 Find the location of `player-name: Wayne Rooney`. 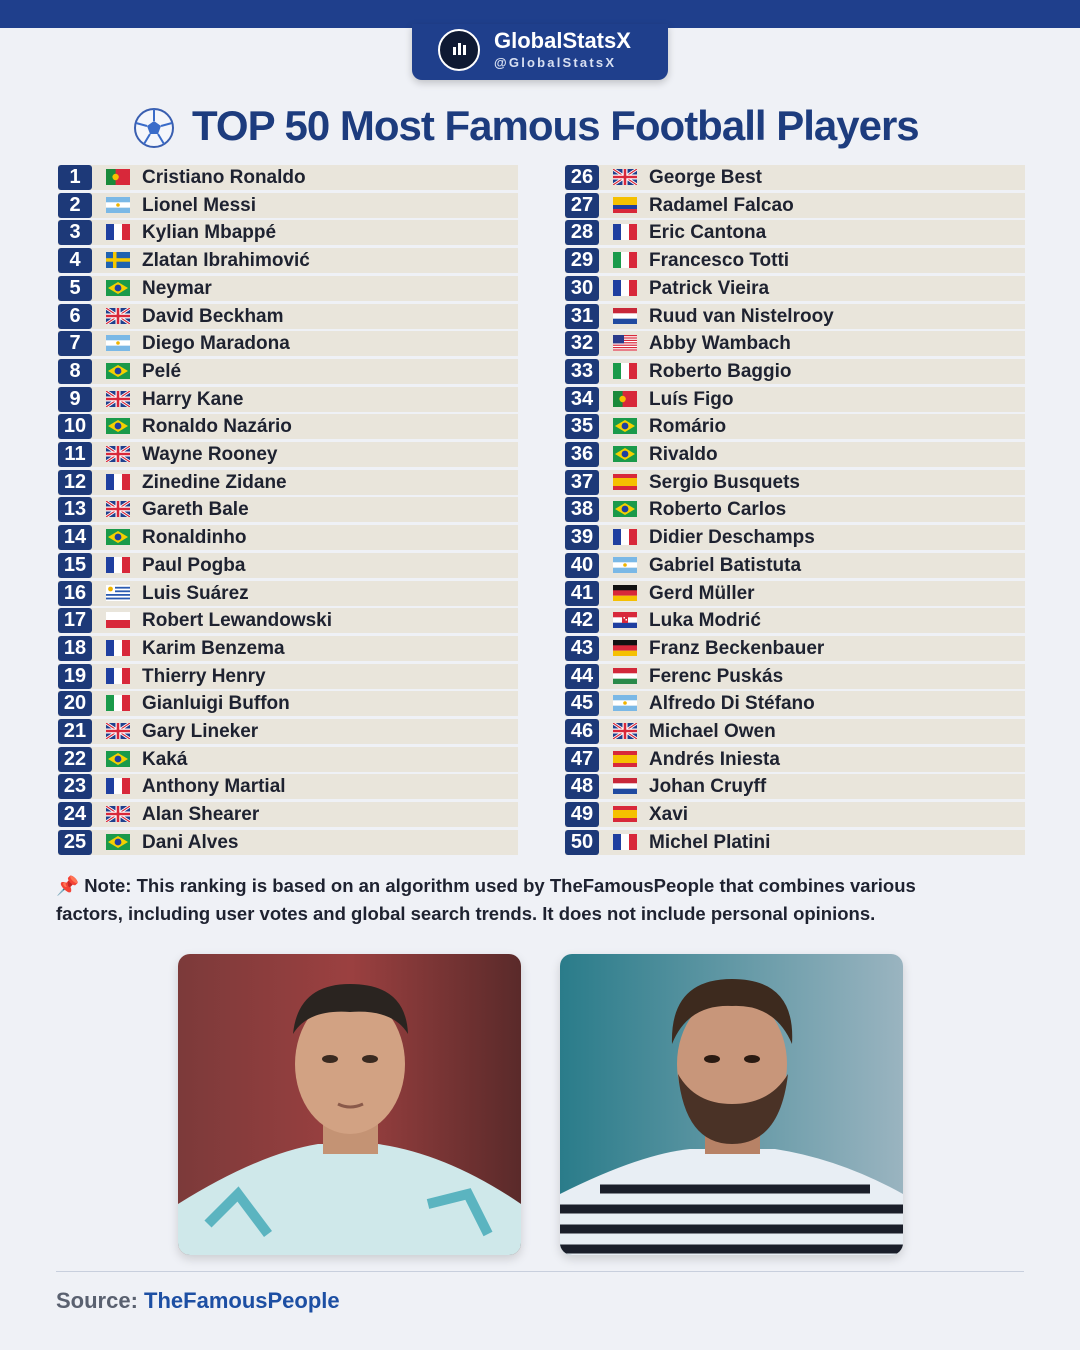

player-name: Wayne Rooney is located at coordinates (210, 454).